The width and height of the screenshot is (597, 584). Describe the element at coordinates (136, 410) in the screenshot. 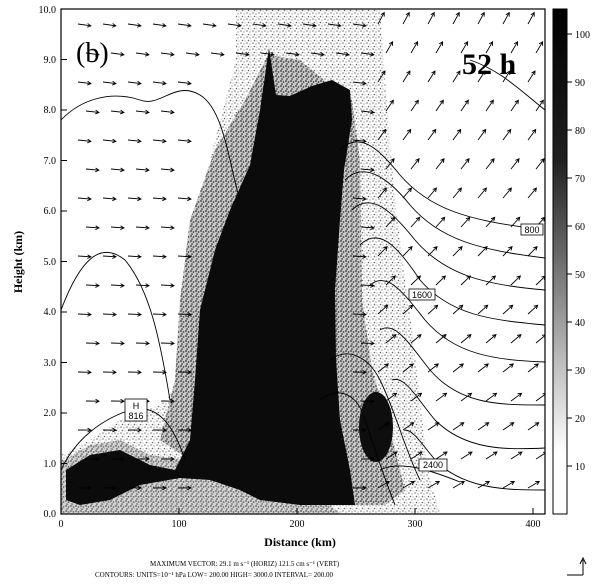

I see `high-marker: H 816` at that location.